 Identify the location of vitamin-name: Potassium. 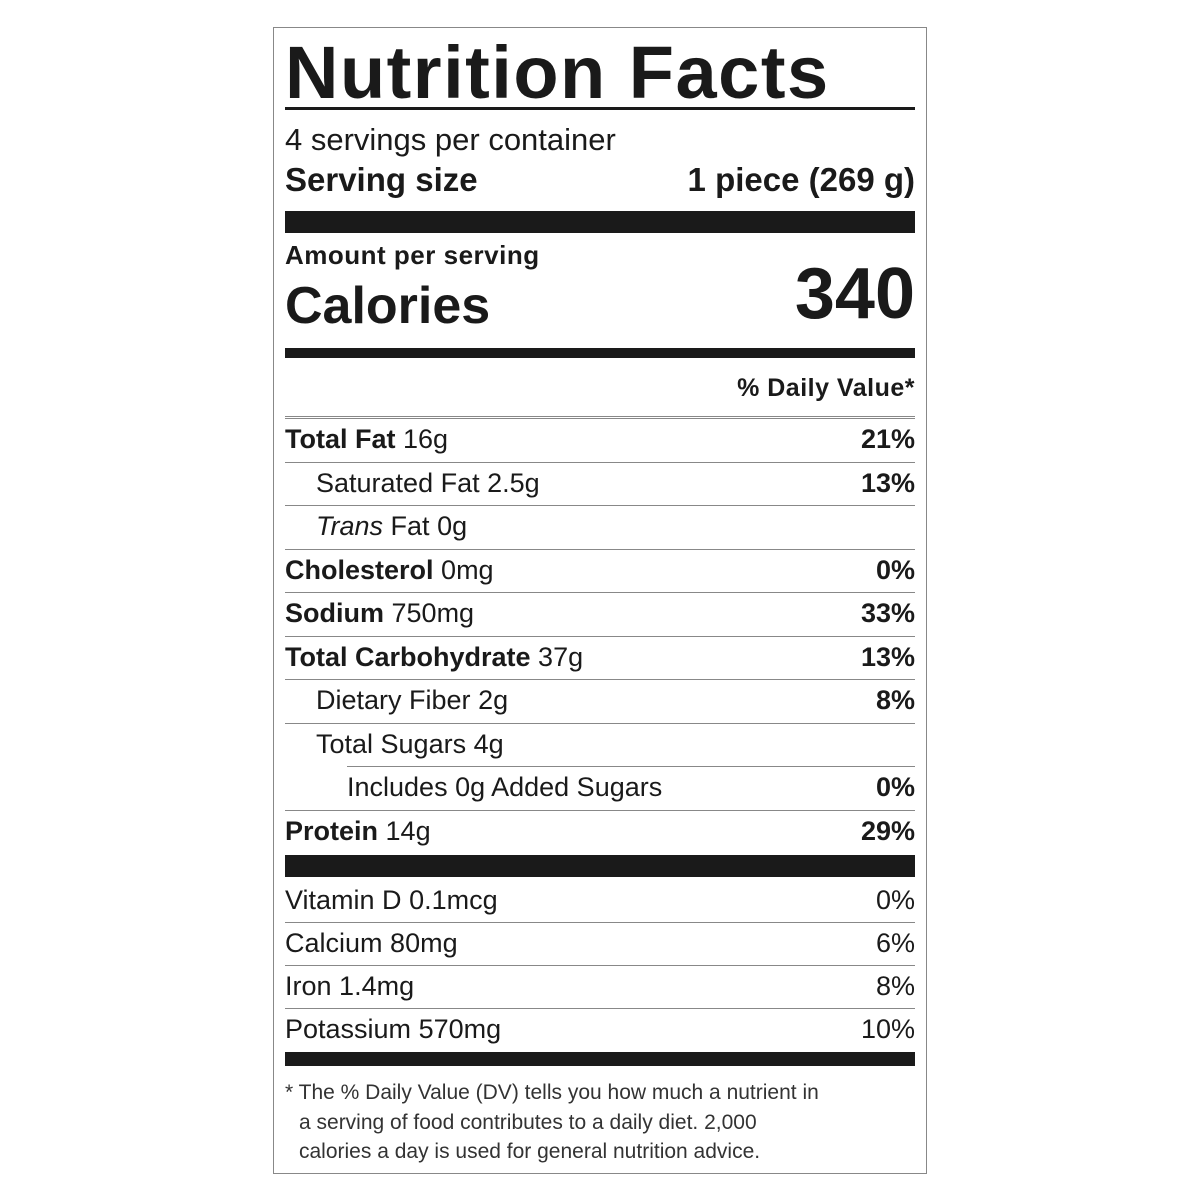
(348, 1029).